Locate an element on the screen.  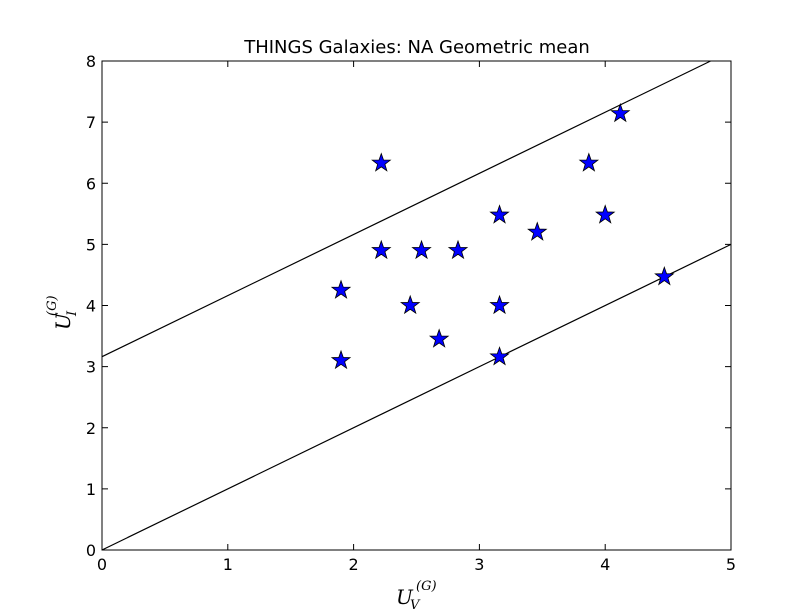
y-axis-label: U I (G) is located at coordinates (62, 312).